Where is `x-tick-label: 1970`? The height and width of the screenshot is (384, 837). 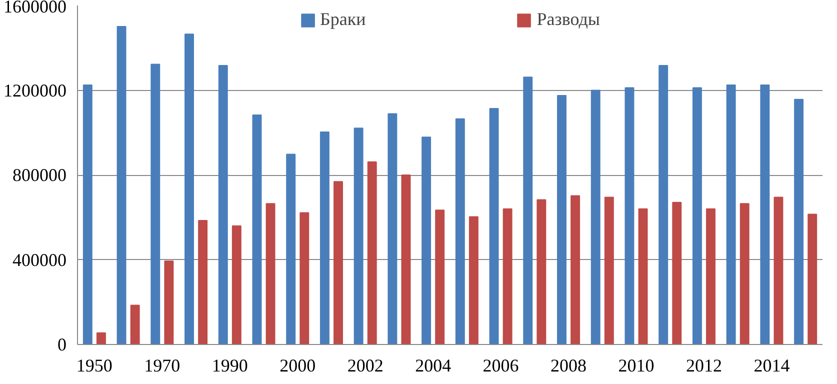
x-tick-label: 1970 is located at coordinates (162, 366).